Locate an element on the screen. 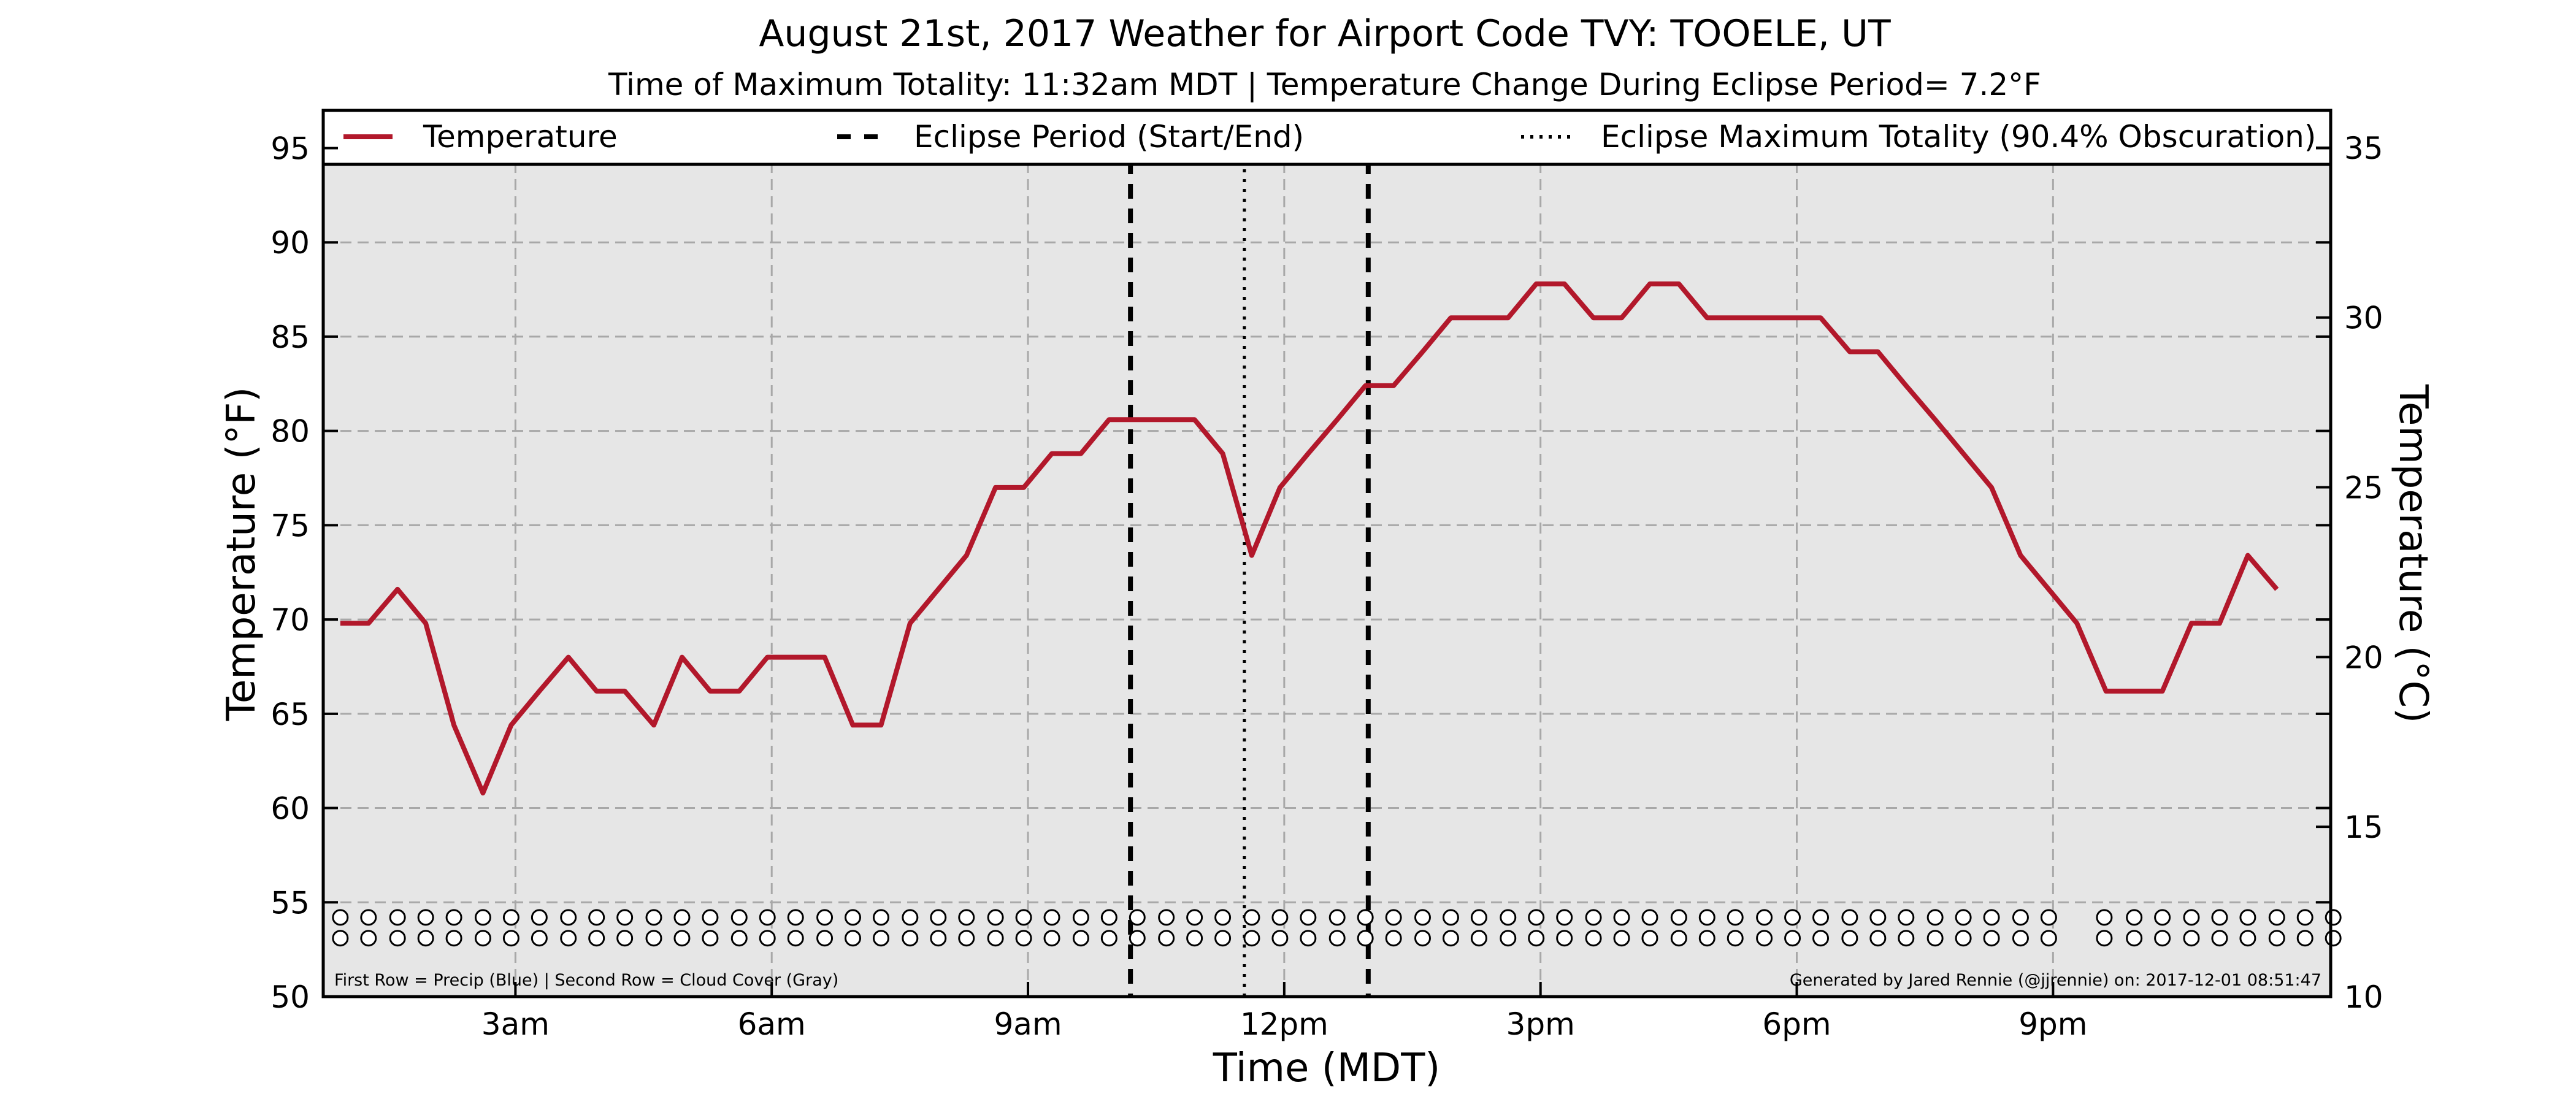 This screenshot has height=1107, width=2576. y-tick-label: 60 is located at coordinates (290, 809).